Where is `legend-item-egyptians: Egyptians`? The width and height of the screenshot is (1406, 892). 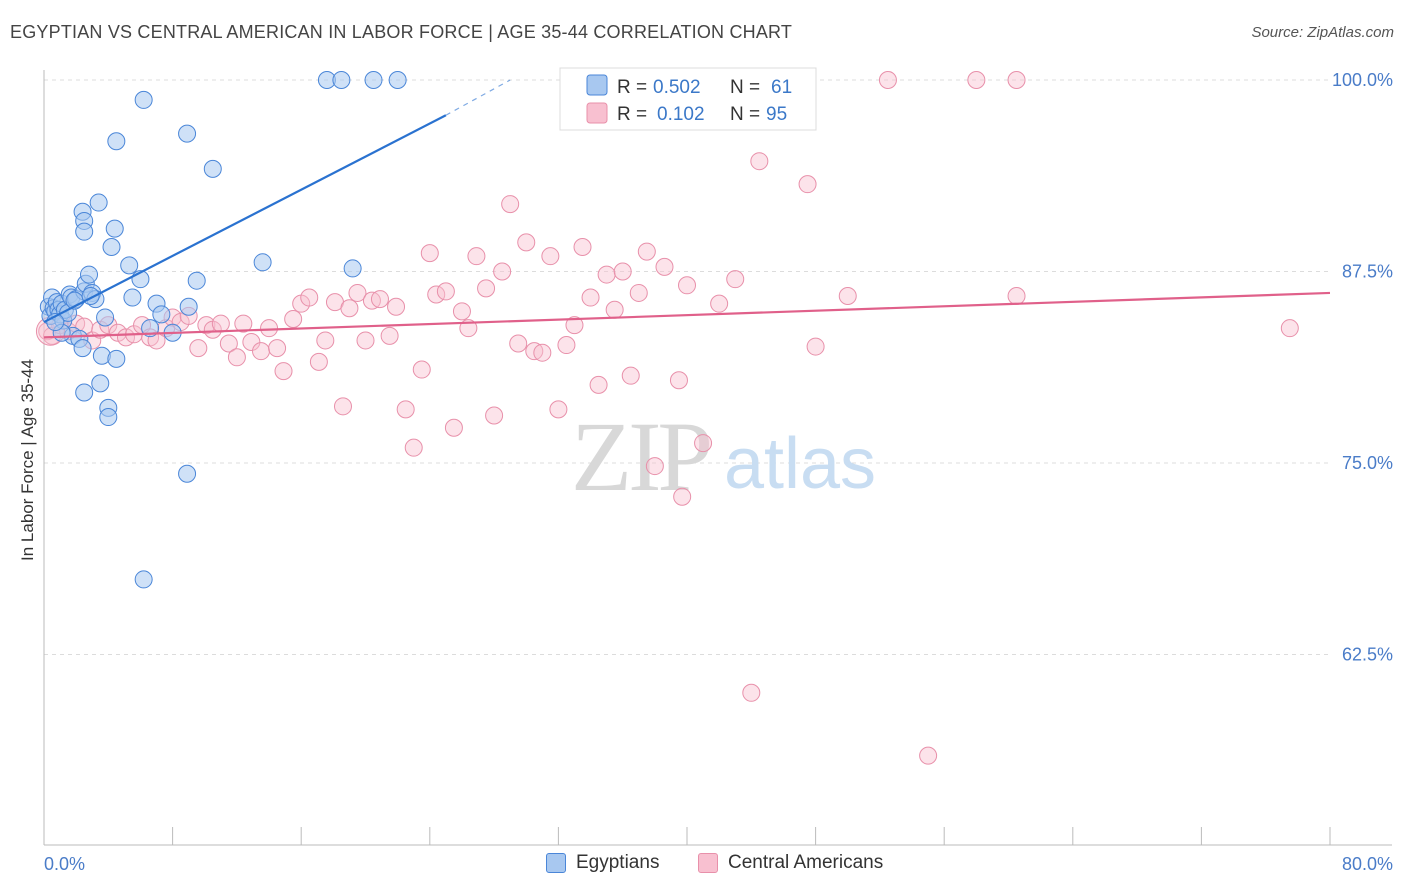
legend-item-egyptians: Egyptians is located at coordinates (602, 863).